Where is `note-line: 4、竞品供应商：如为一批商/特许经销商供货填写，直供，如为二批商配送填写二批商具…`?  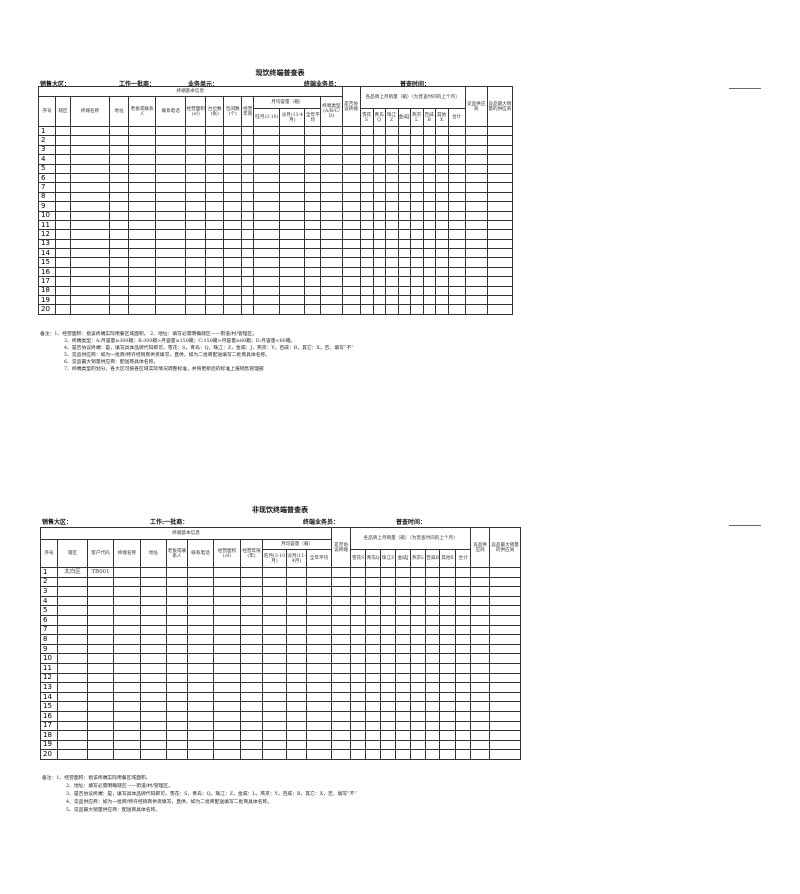
note-line: 4、竞品供应商：如为一批商/特许经销商供货填写，直供，如为二批商配送填写二批商具… is located at coordinates (169, 802).